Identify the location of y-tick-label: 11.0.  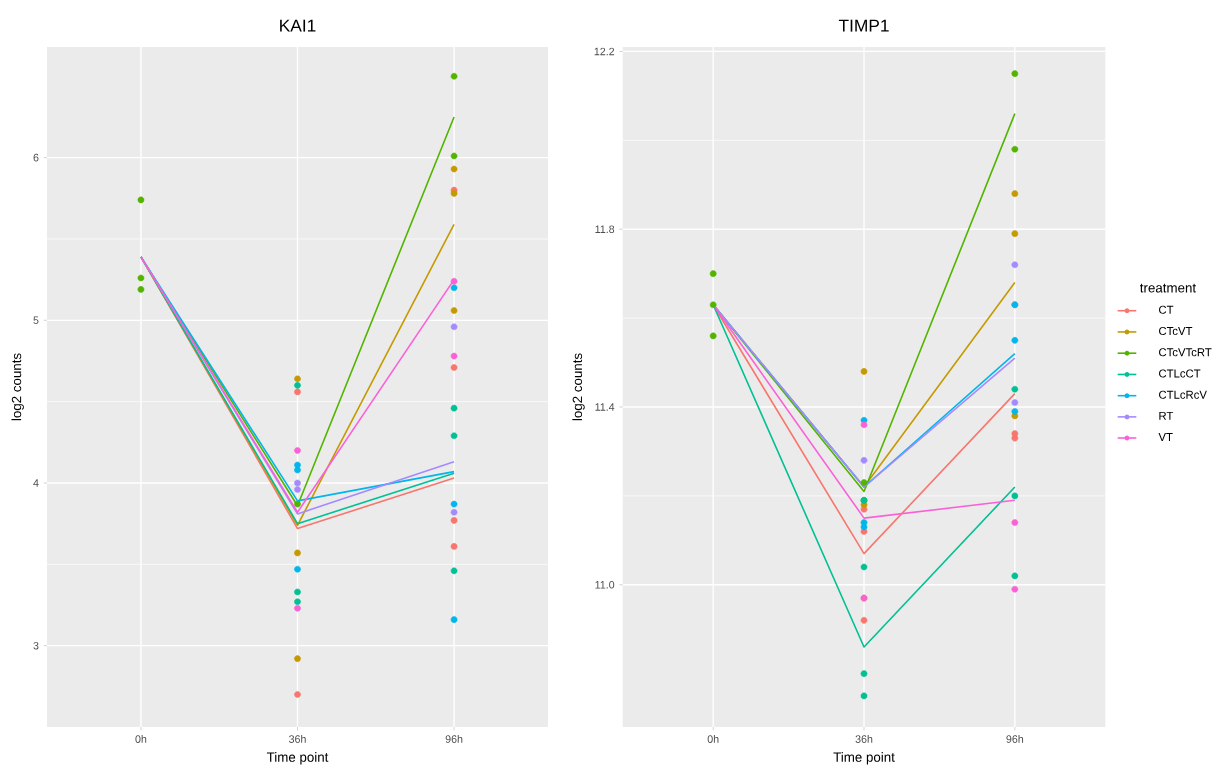
(605, 585).